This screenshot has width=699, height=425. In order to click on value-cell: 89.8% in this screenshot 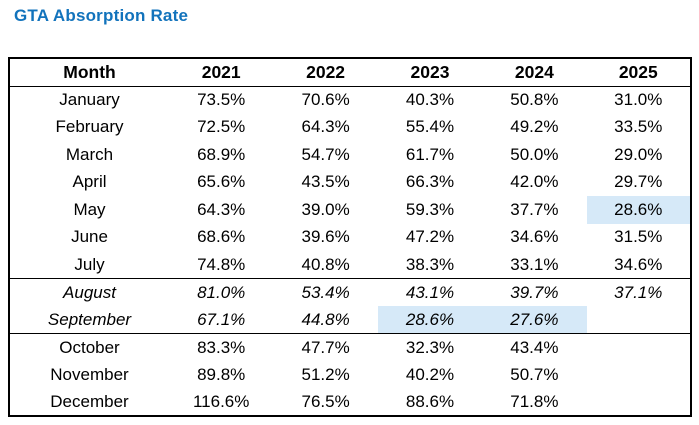, I will do `click(221, 374)`.